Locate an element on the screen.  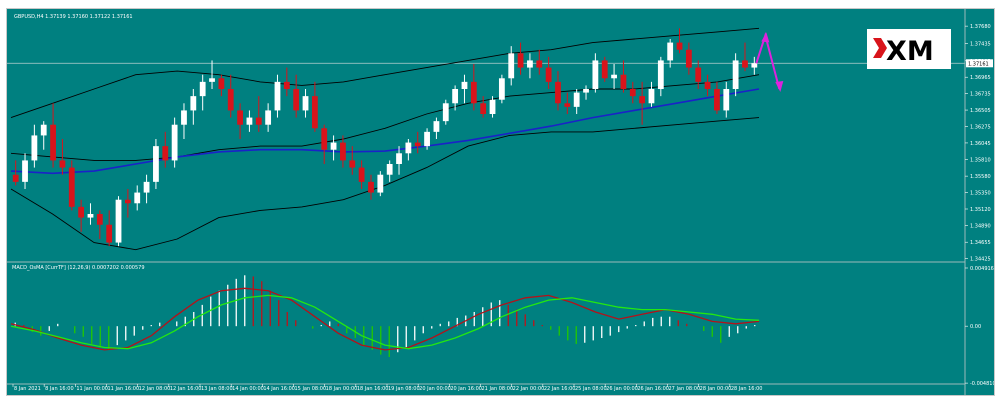
price-tick-label: 1.35580 is located at coordinates (980, 177).